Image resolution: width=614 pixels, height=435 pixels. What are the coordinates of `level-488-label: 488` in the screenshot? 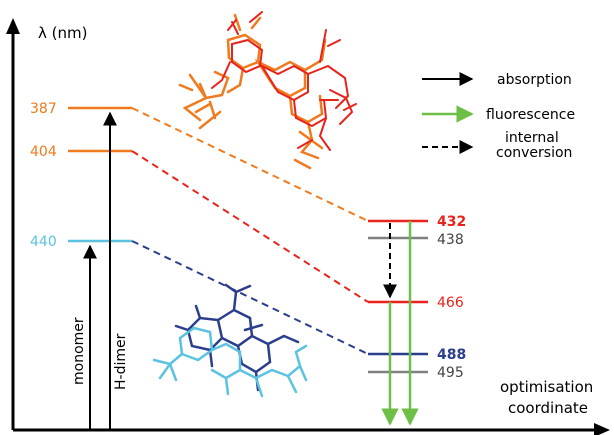 It's located at (451, 355).